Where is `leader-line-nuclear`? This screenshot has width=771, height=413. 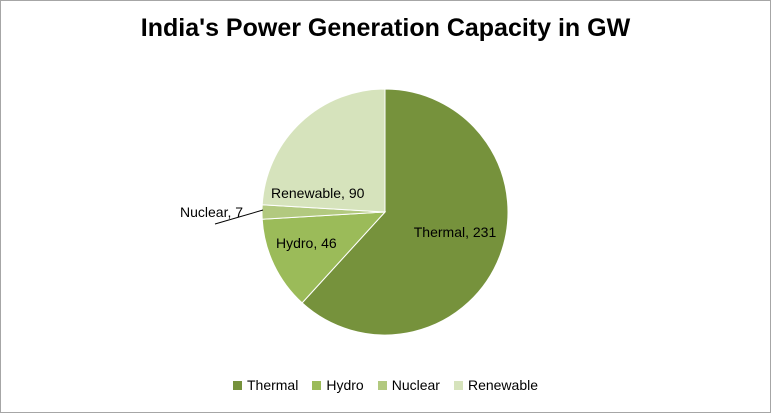
leader-line-nuclear is located at coordinates (239, 217).